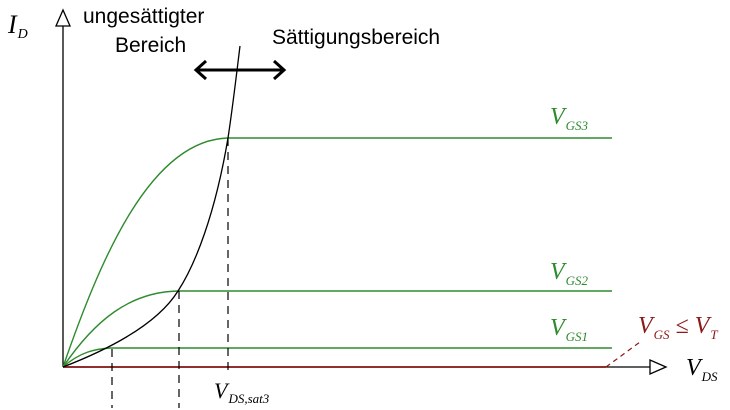  Describe the element at coordinates (242, 392) in the screenshot. I see `vds-sat-label: VDS,sat3` at that location.